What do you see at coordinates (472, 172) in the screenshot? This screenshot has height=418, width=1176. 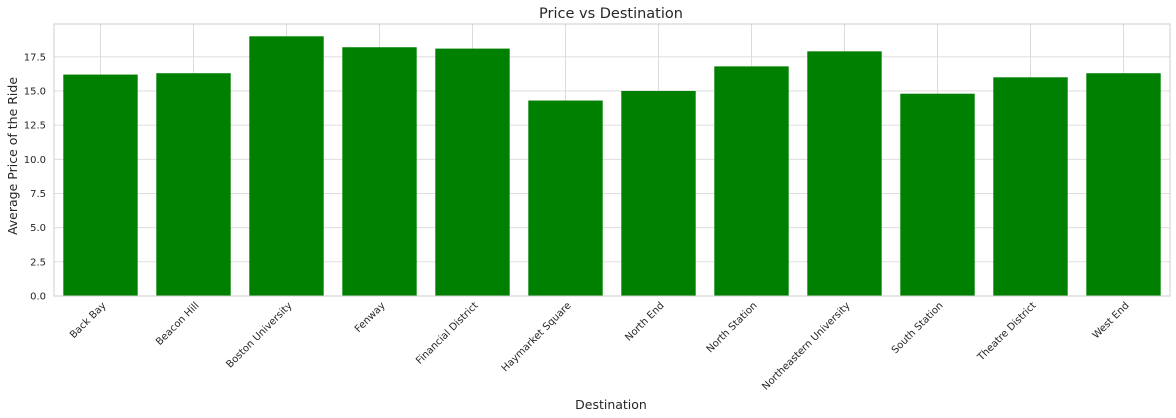 I see `bar-financial-district` at bounding box center [472, 172].